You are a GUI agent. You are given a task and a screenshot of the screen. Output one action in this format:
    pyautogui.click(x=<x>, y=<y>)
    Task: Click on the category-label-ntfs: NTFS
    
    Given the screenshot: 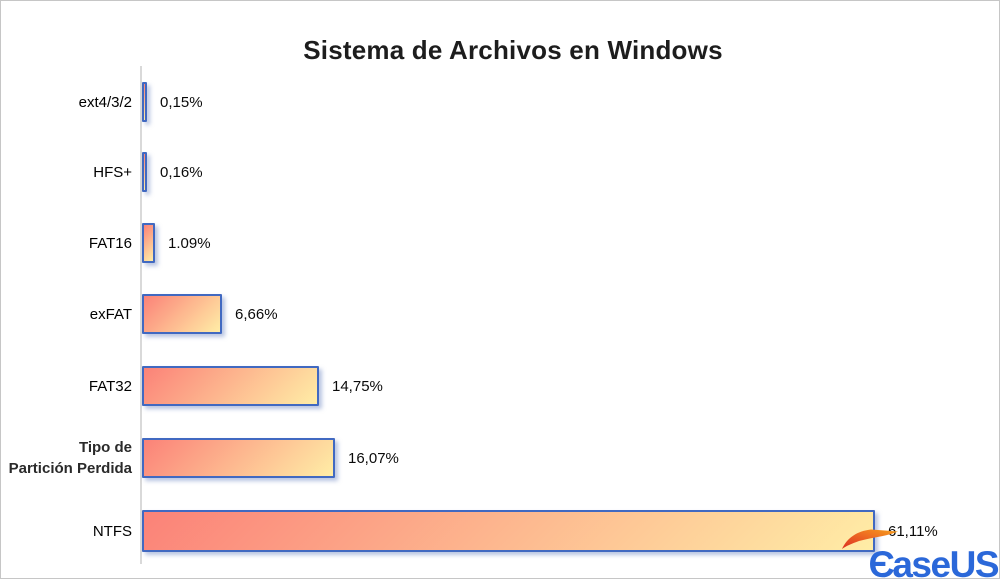 What is the action you would take?
    pyautogui.click(x=112, y=531)
    